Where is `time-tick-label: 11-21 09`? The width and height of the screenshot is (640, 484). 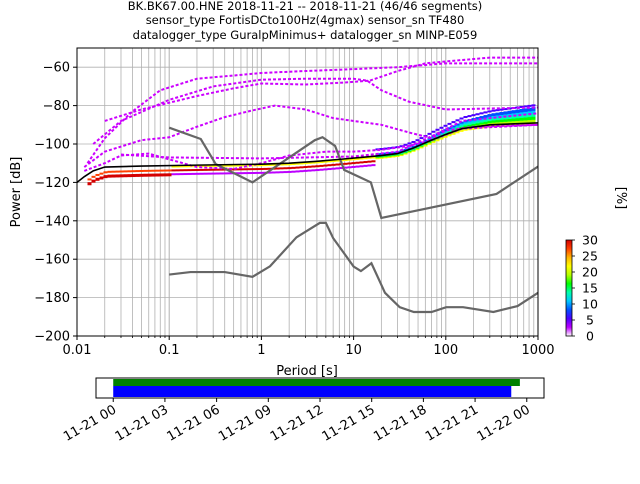 time-tick-label: 11-21 09 is located at coordinates (245, 423).